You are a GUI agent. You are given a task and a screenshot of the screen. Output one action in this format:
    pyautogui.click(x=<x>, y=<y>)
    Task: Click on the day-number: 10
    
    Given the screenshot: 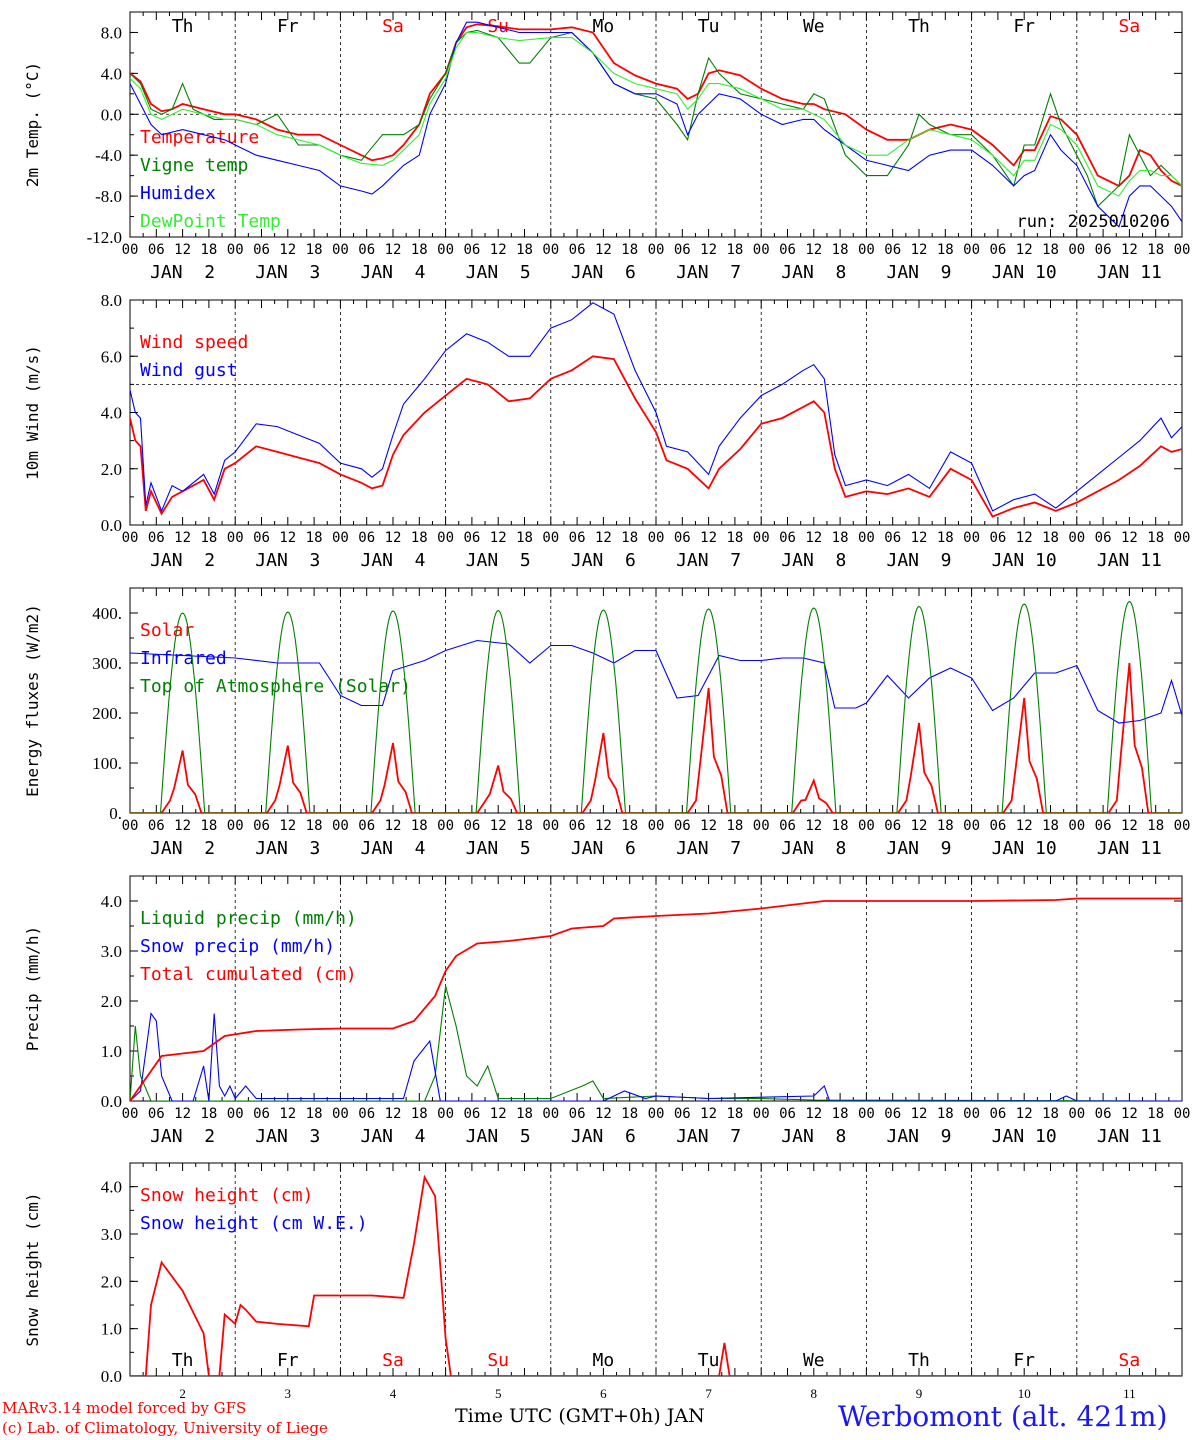 What is the action you would take?
    pyautogui.click(x=1024, y=1393)
    